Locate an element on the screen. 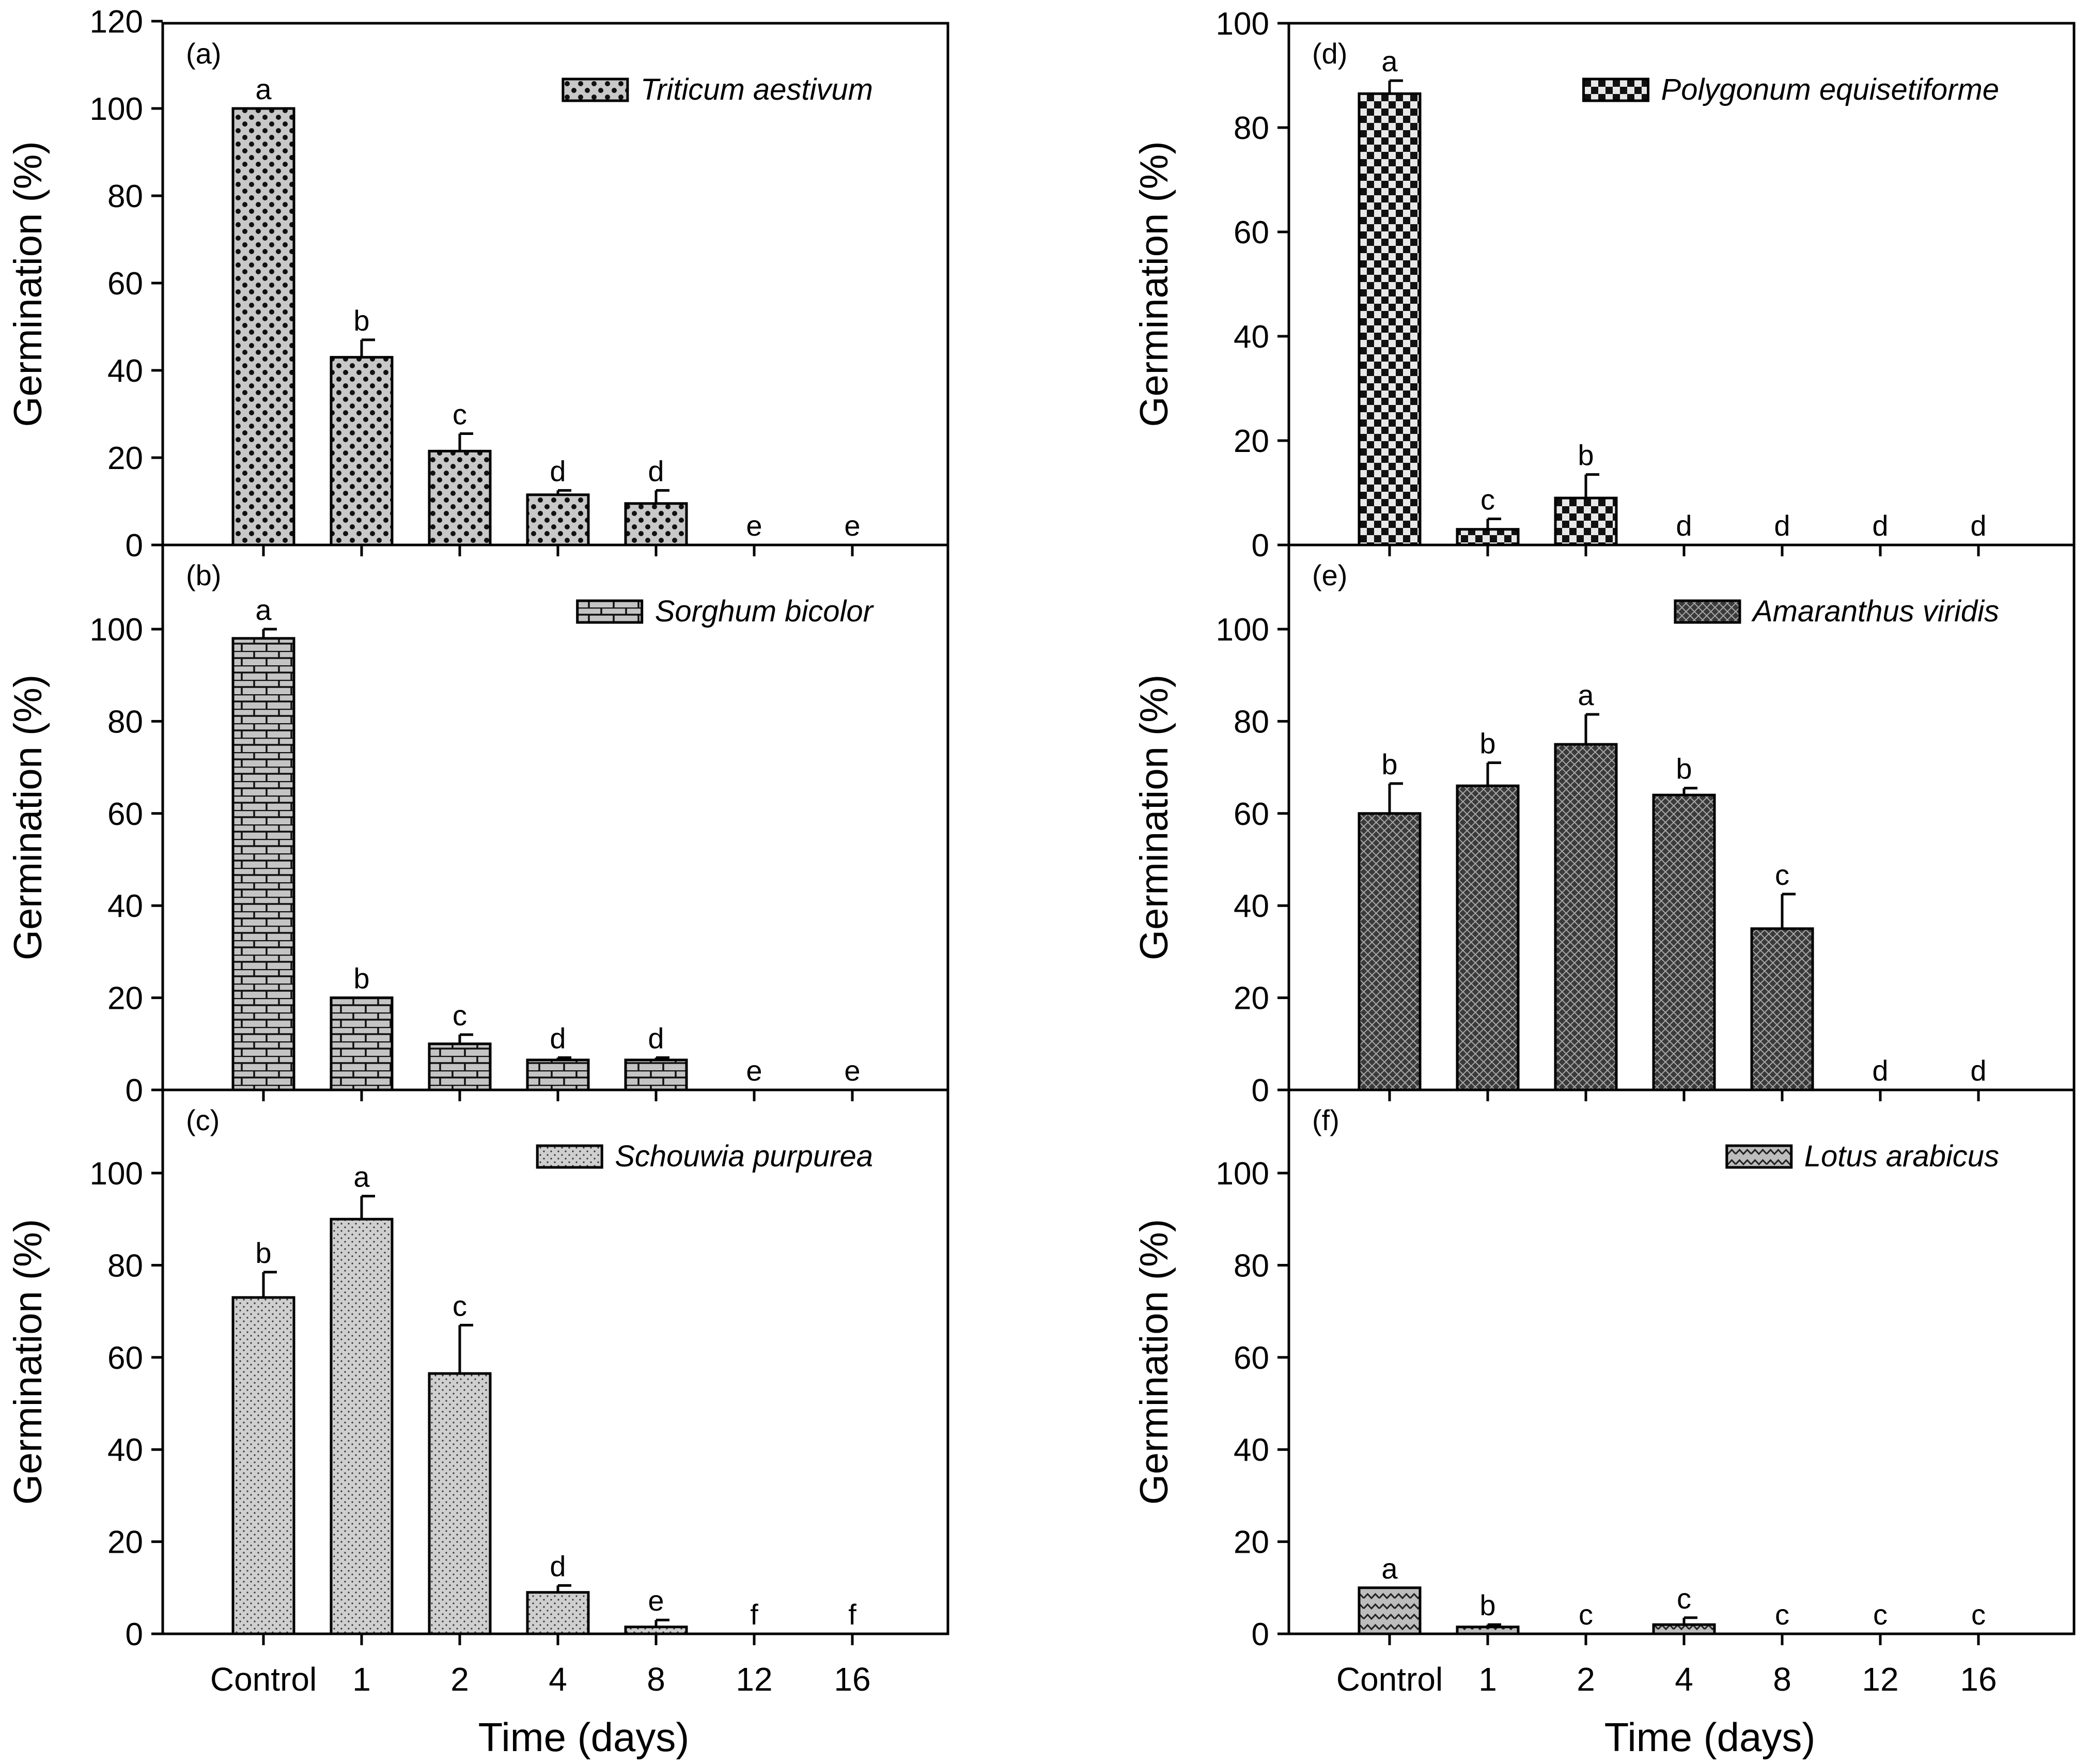 The height and width of the screenshot is (1764, 2089). panel-label: (f) is located at coordinates (1325, 1120).